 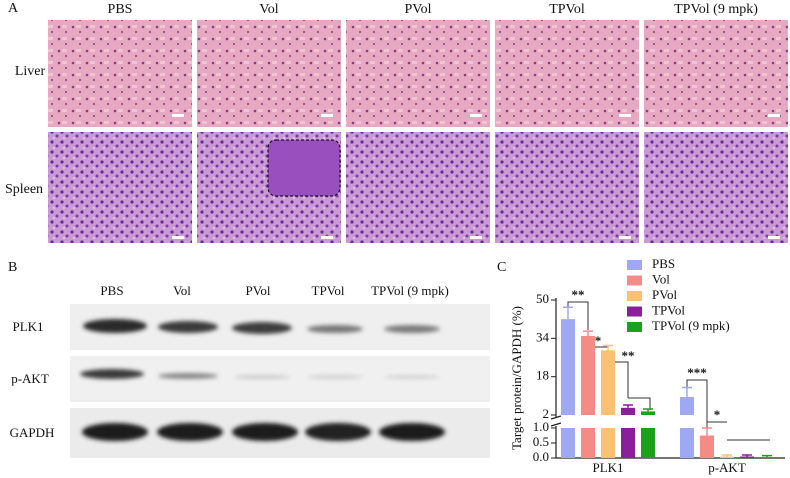 I want to click on row-label: Spleen, so click(x=24, y=189).